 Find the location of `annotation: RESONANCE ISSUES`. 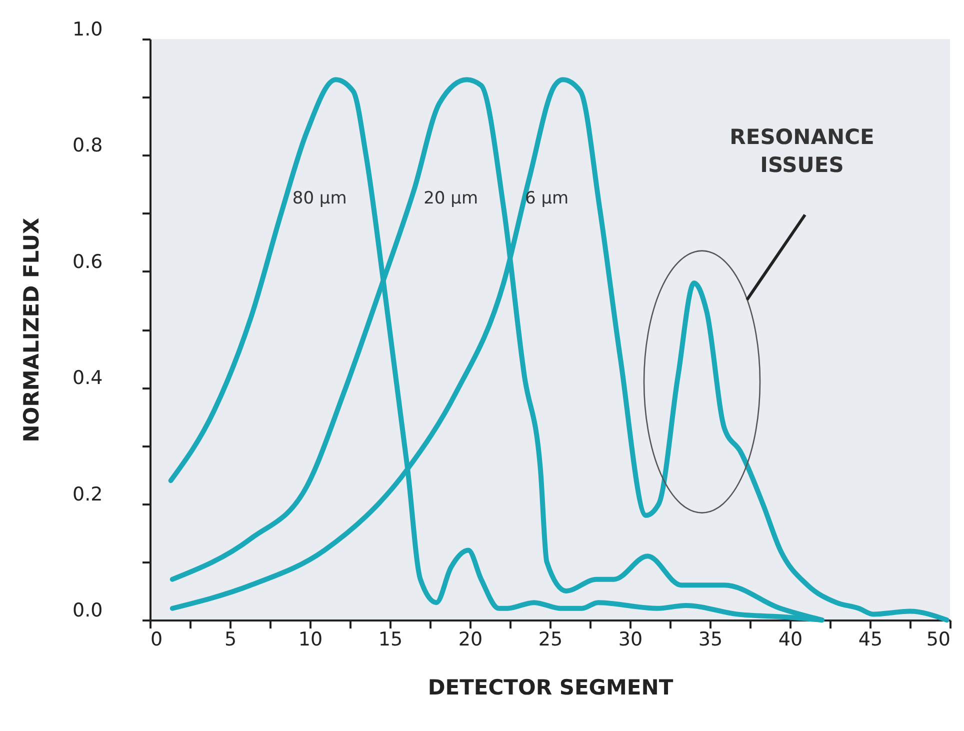

annotation: RESONANCE ISSUES is located at coordinates (802, 150).